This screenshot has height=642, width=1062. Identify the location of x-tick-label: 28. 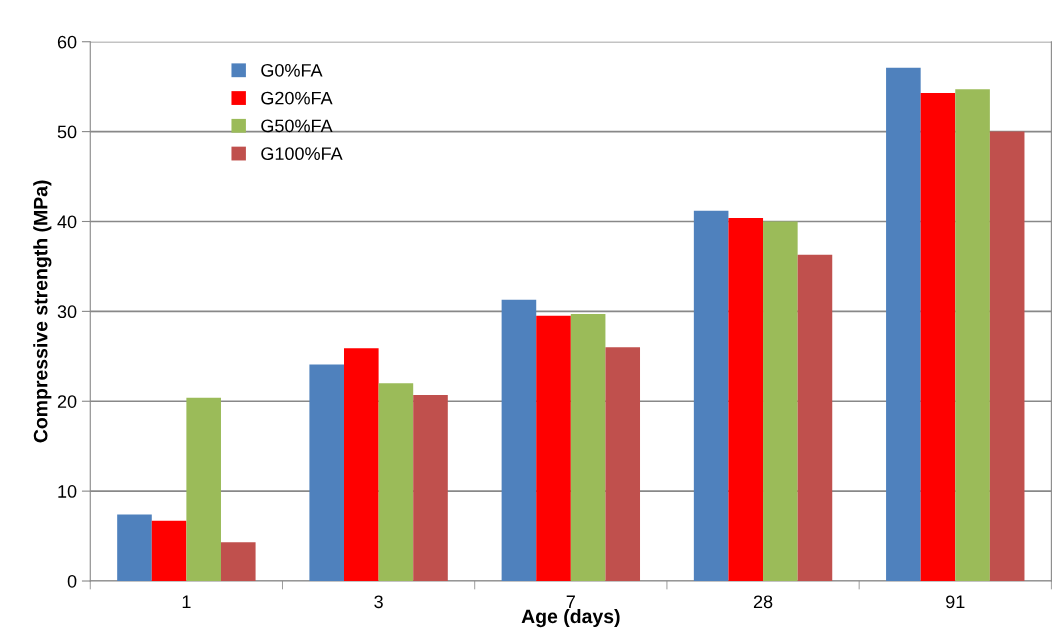
(763, 602).